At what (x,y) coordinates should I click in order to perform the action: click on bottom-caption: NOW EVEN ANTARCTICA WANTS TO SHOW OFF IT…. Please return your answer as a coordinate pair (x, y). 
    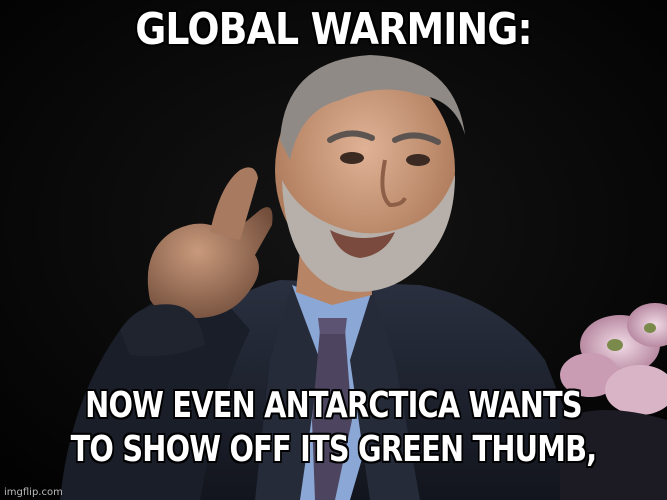
    Looking at the image, I should click on (334, 428).